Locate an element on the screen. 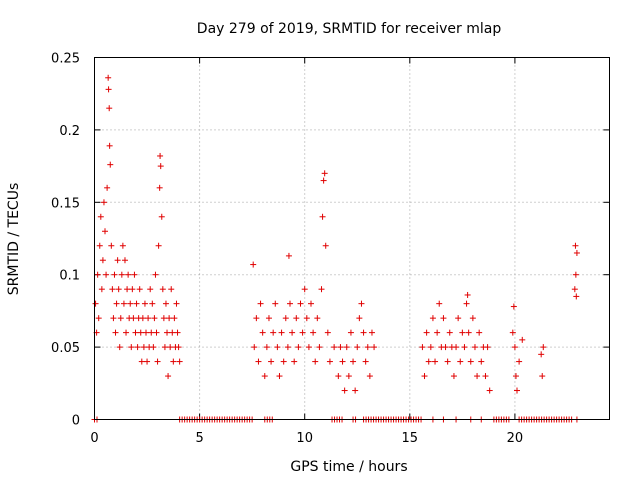 This screenshot has height=480, width=640. y-tick-label: 0.2 is located at coordinates (69, 131).